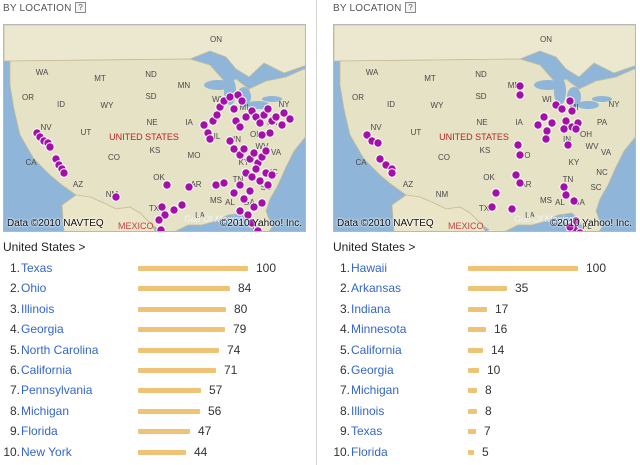 The image size is (640, 465). Describe the element at coordinates (34, 288) in the screenshot. I see `state-link: Ohio` at that location.